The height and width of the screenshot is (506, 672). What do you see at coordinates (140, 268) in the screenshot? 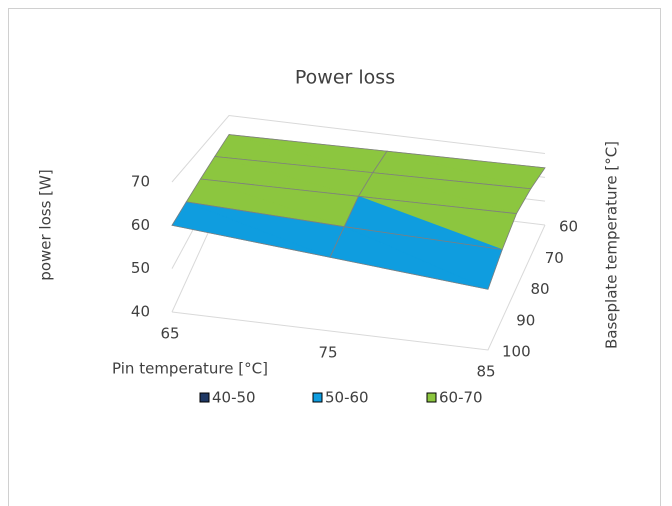
I see `z-tick-label: 50` at bounding box center [140, 268].